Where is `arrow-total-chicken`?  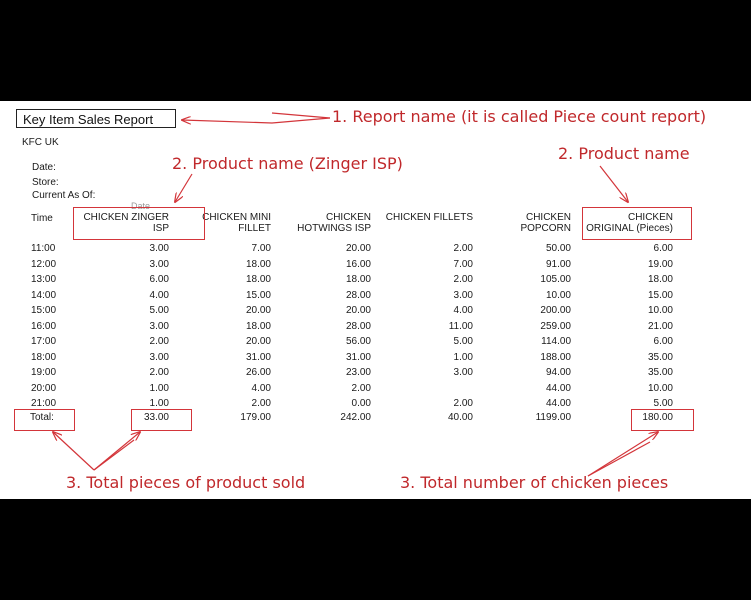 arrow-total-chicken is located at coordinates (622, 454).